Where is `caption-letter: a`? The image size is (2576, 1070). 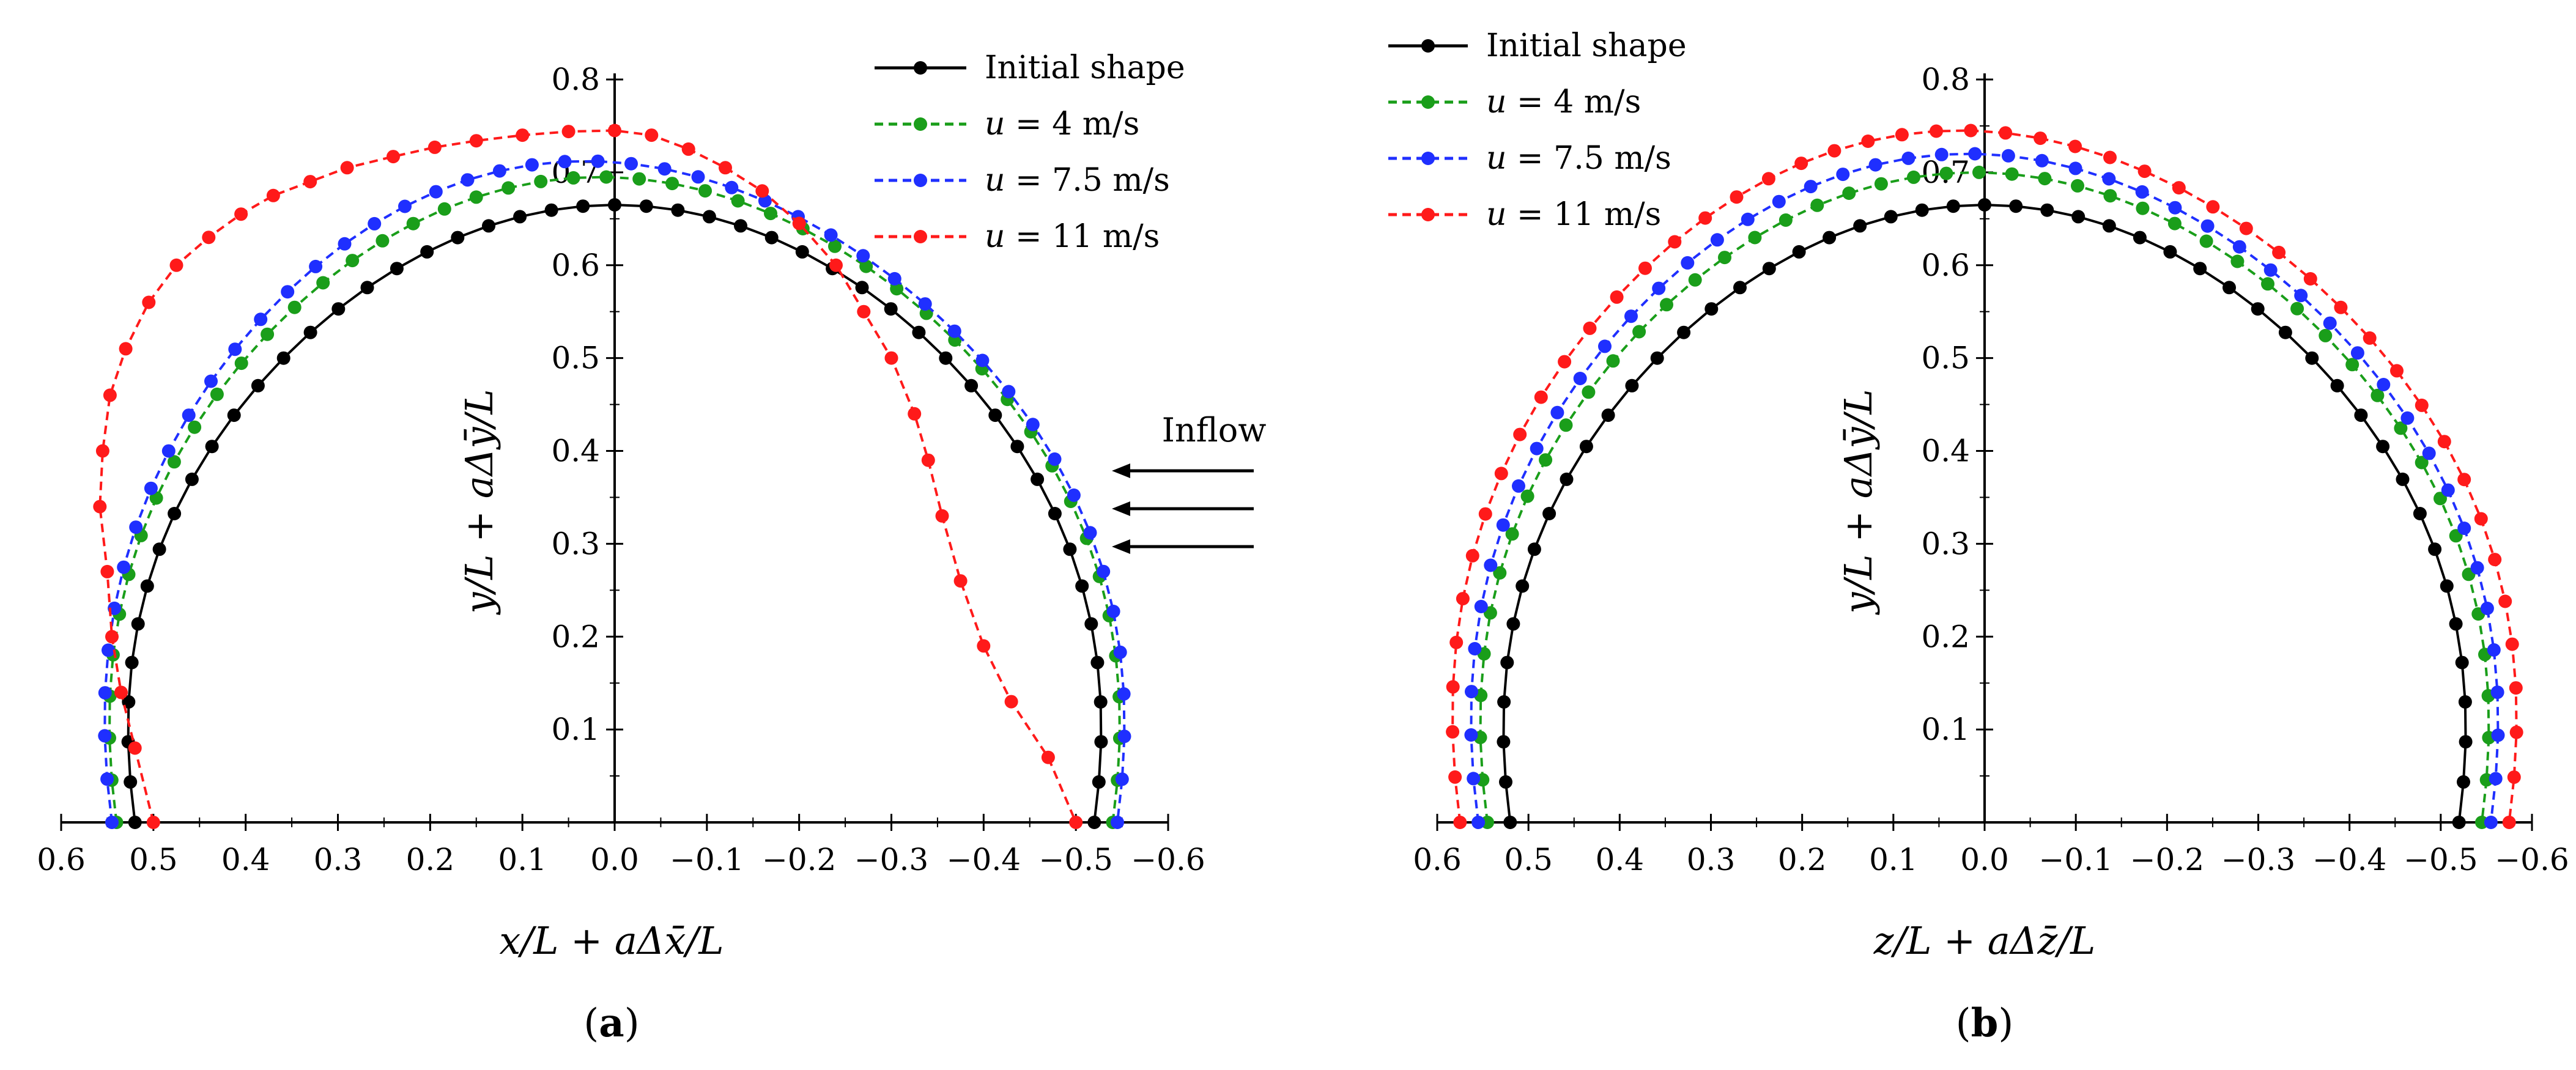
caption-letter: a is located at coordinates (611, 1023).